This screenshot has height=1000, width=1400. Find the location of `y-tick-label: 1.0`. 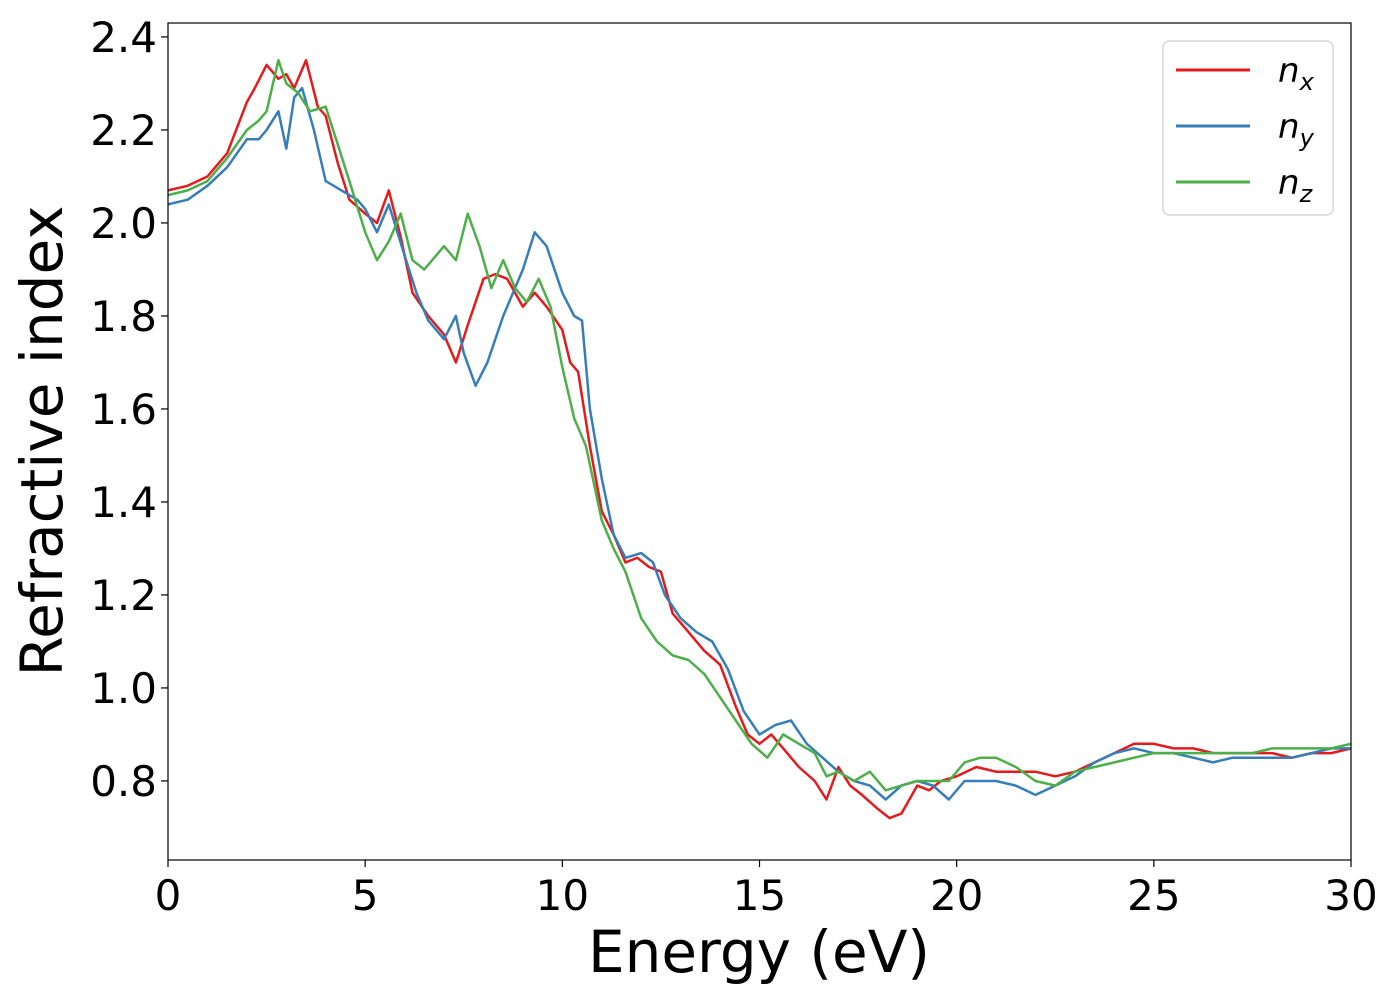

y-tick-label: 1.0 is located at coordinates (123, 688).